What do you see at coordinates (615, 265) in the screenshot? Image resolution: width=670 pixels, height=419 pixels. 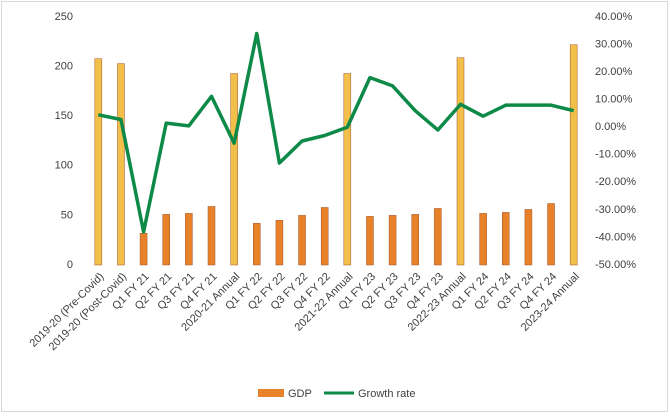 I see `y2-tick-label: -50.00%` at bounding box center [615, 265].